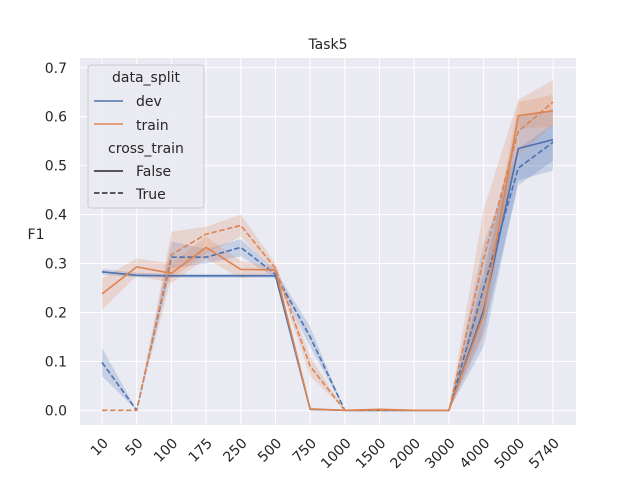  Describe the element at coordinates (36, 235) in the screenshot. I see `y-axis-label: F1` at that location.